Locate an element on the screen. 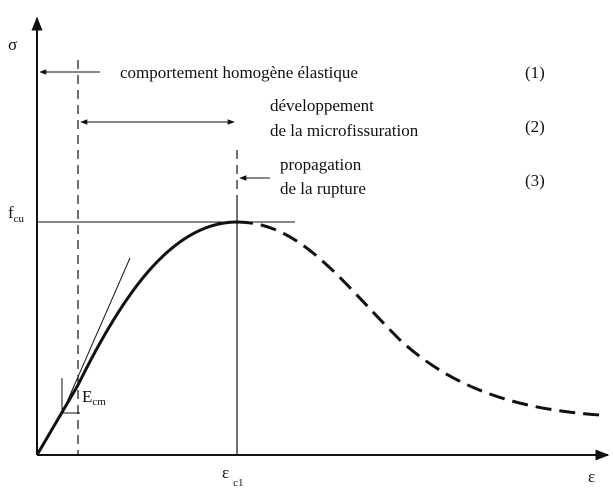 Image resolution: width=613 pixels, height=490 pixels. slope-triangle is located at coordinates (70, 396).